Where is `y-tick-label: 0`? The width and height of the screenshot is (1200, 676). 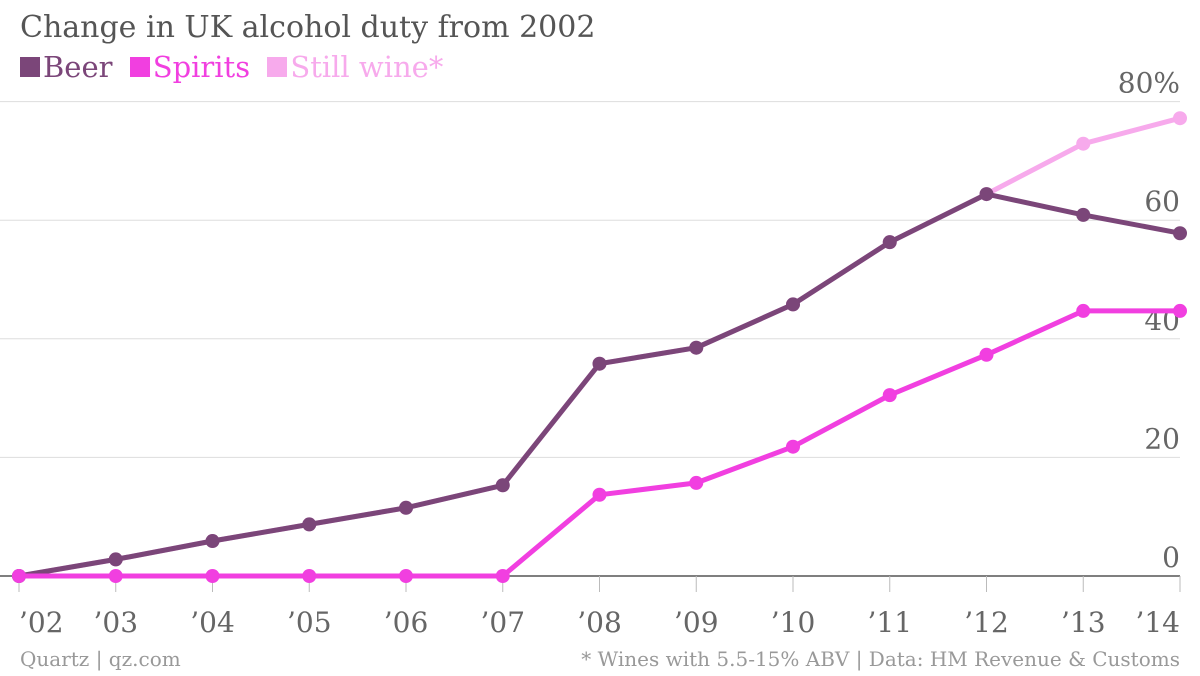
y-tick-label: 0 is located at coordinates (1171, 557).